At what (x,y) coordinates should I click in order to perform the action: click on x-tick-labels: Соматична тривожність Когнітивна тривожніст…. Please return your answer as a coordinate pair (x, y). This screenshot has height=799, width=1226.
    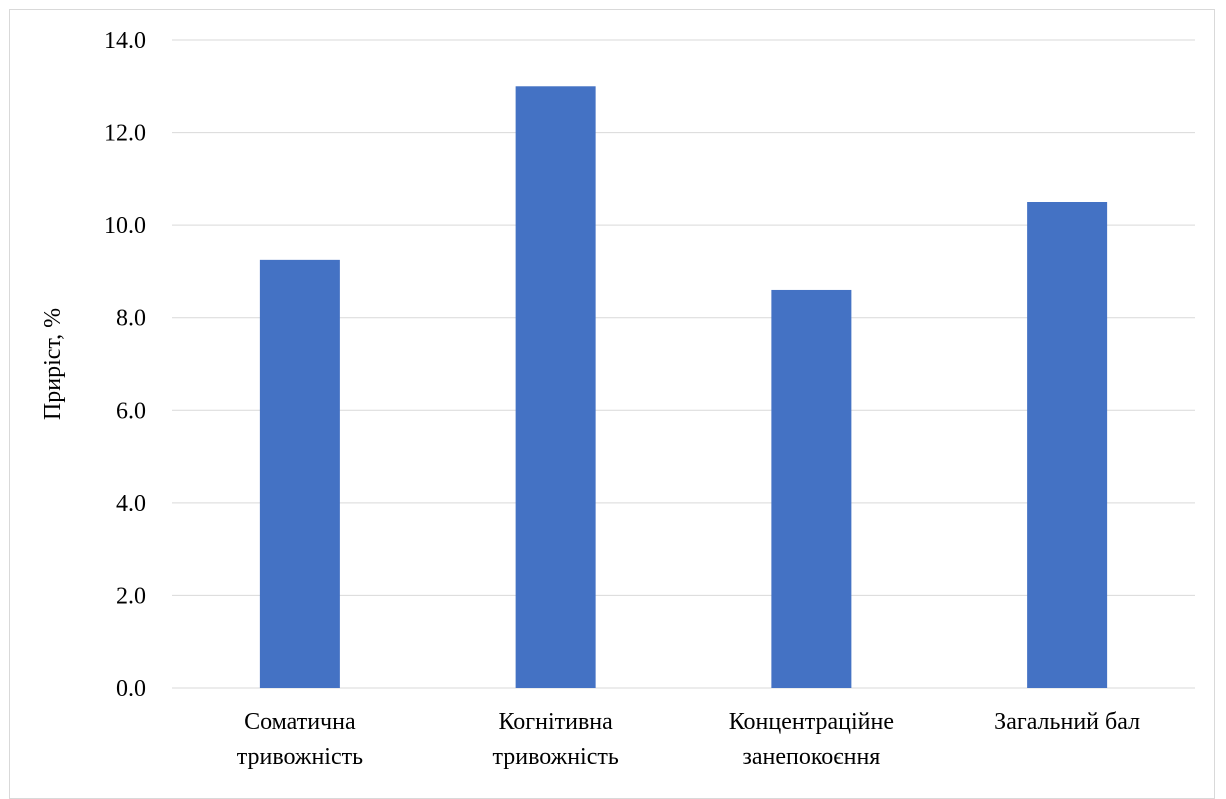
    Looking at the image, I should click on (688, 739).